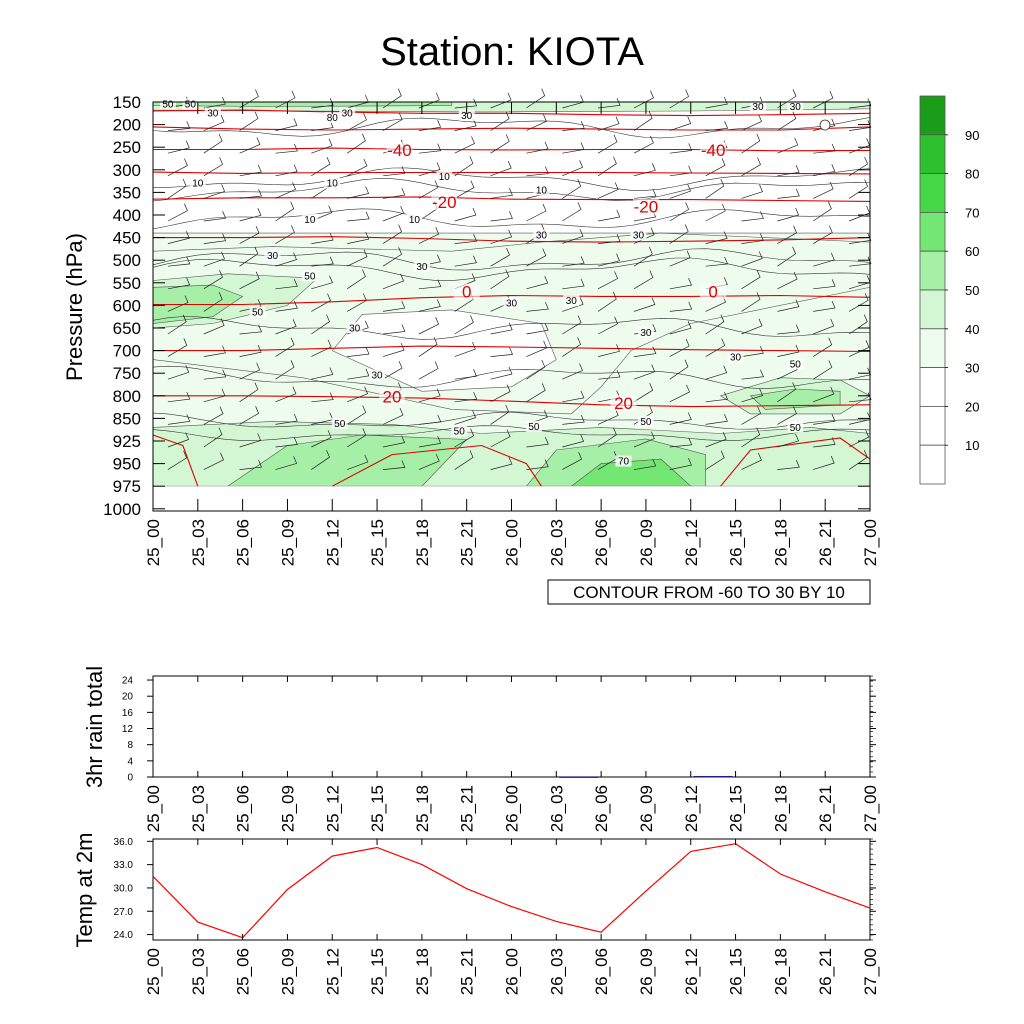 This screenshot has width=1024, height=1024. I want to click on isotherm-line, so click(512, 349).